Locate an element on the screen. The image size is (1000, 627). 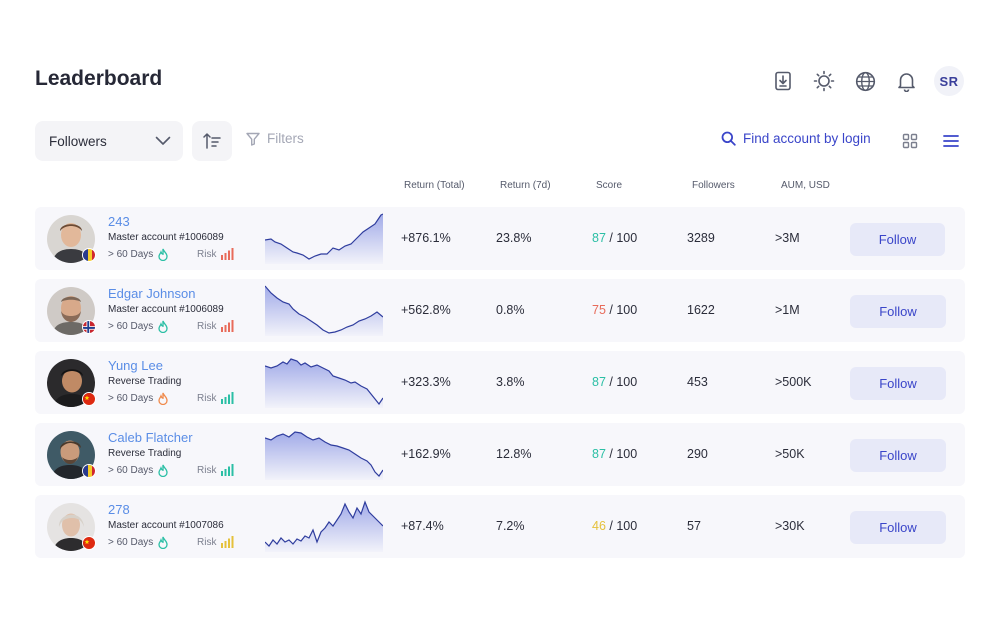
grid-view-icon is located at coordinates (910, 141).